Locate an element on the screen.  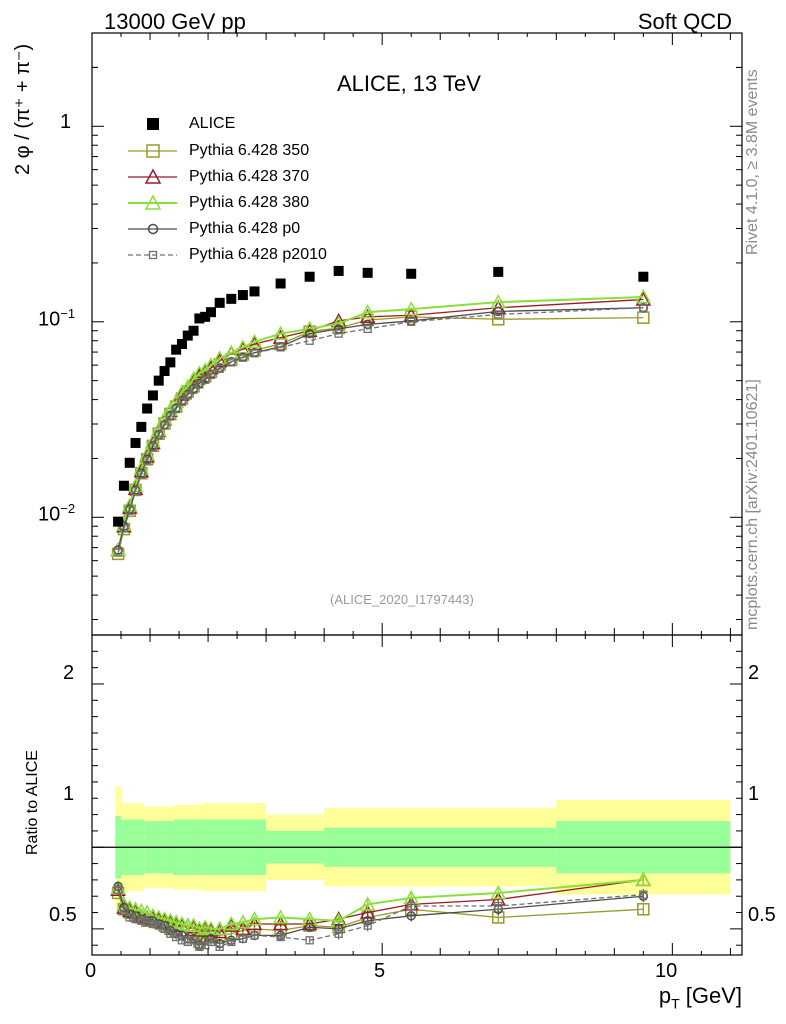
analysis-id: (ALICE_2020_I1797443) is located at coordinates (402, 599).